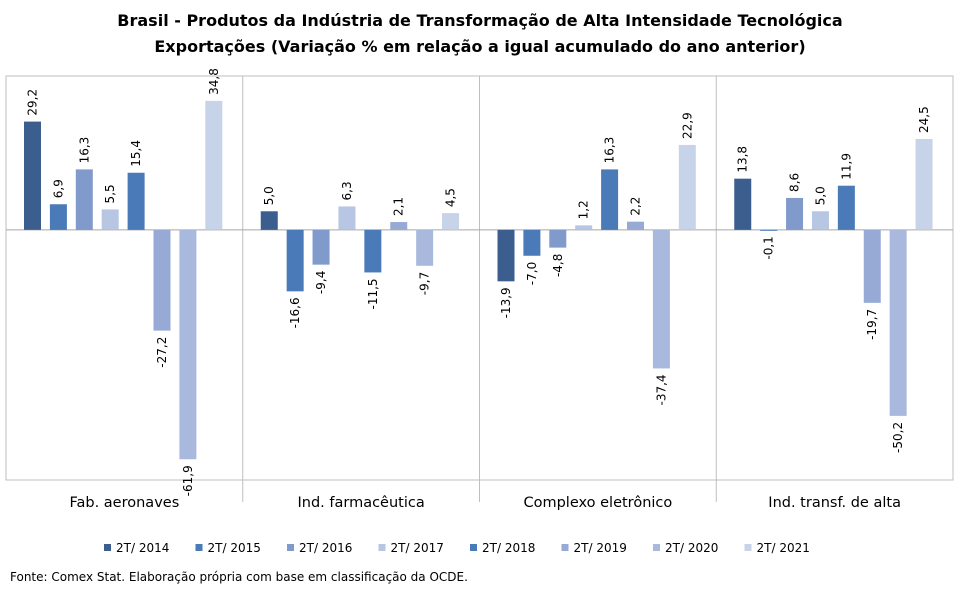 The height and width of the screenshot is (595, 960). Describe the element at coordinates (783, 548) in the screenshot. I see `legend-label: 2T/ 2021` at that location.